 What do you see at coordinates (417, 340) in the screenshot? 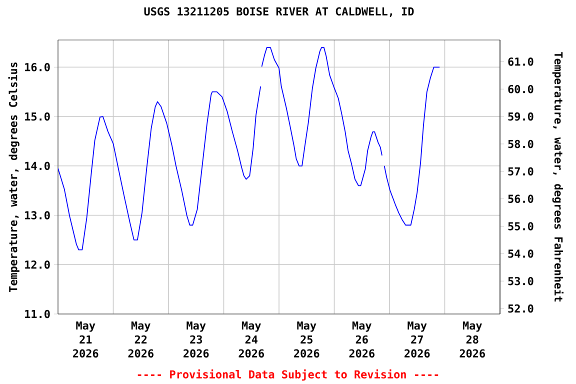
I see `x-tick-label: May 27 2026` at bounding box center [417, 340].